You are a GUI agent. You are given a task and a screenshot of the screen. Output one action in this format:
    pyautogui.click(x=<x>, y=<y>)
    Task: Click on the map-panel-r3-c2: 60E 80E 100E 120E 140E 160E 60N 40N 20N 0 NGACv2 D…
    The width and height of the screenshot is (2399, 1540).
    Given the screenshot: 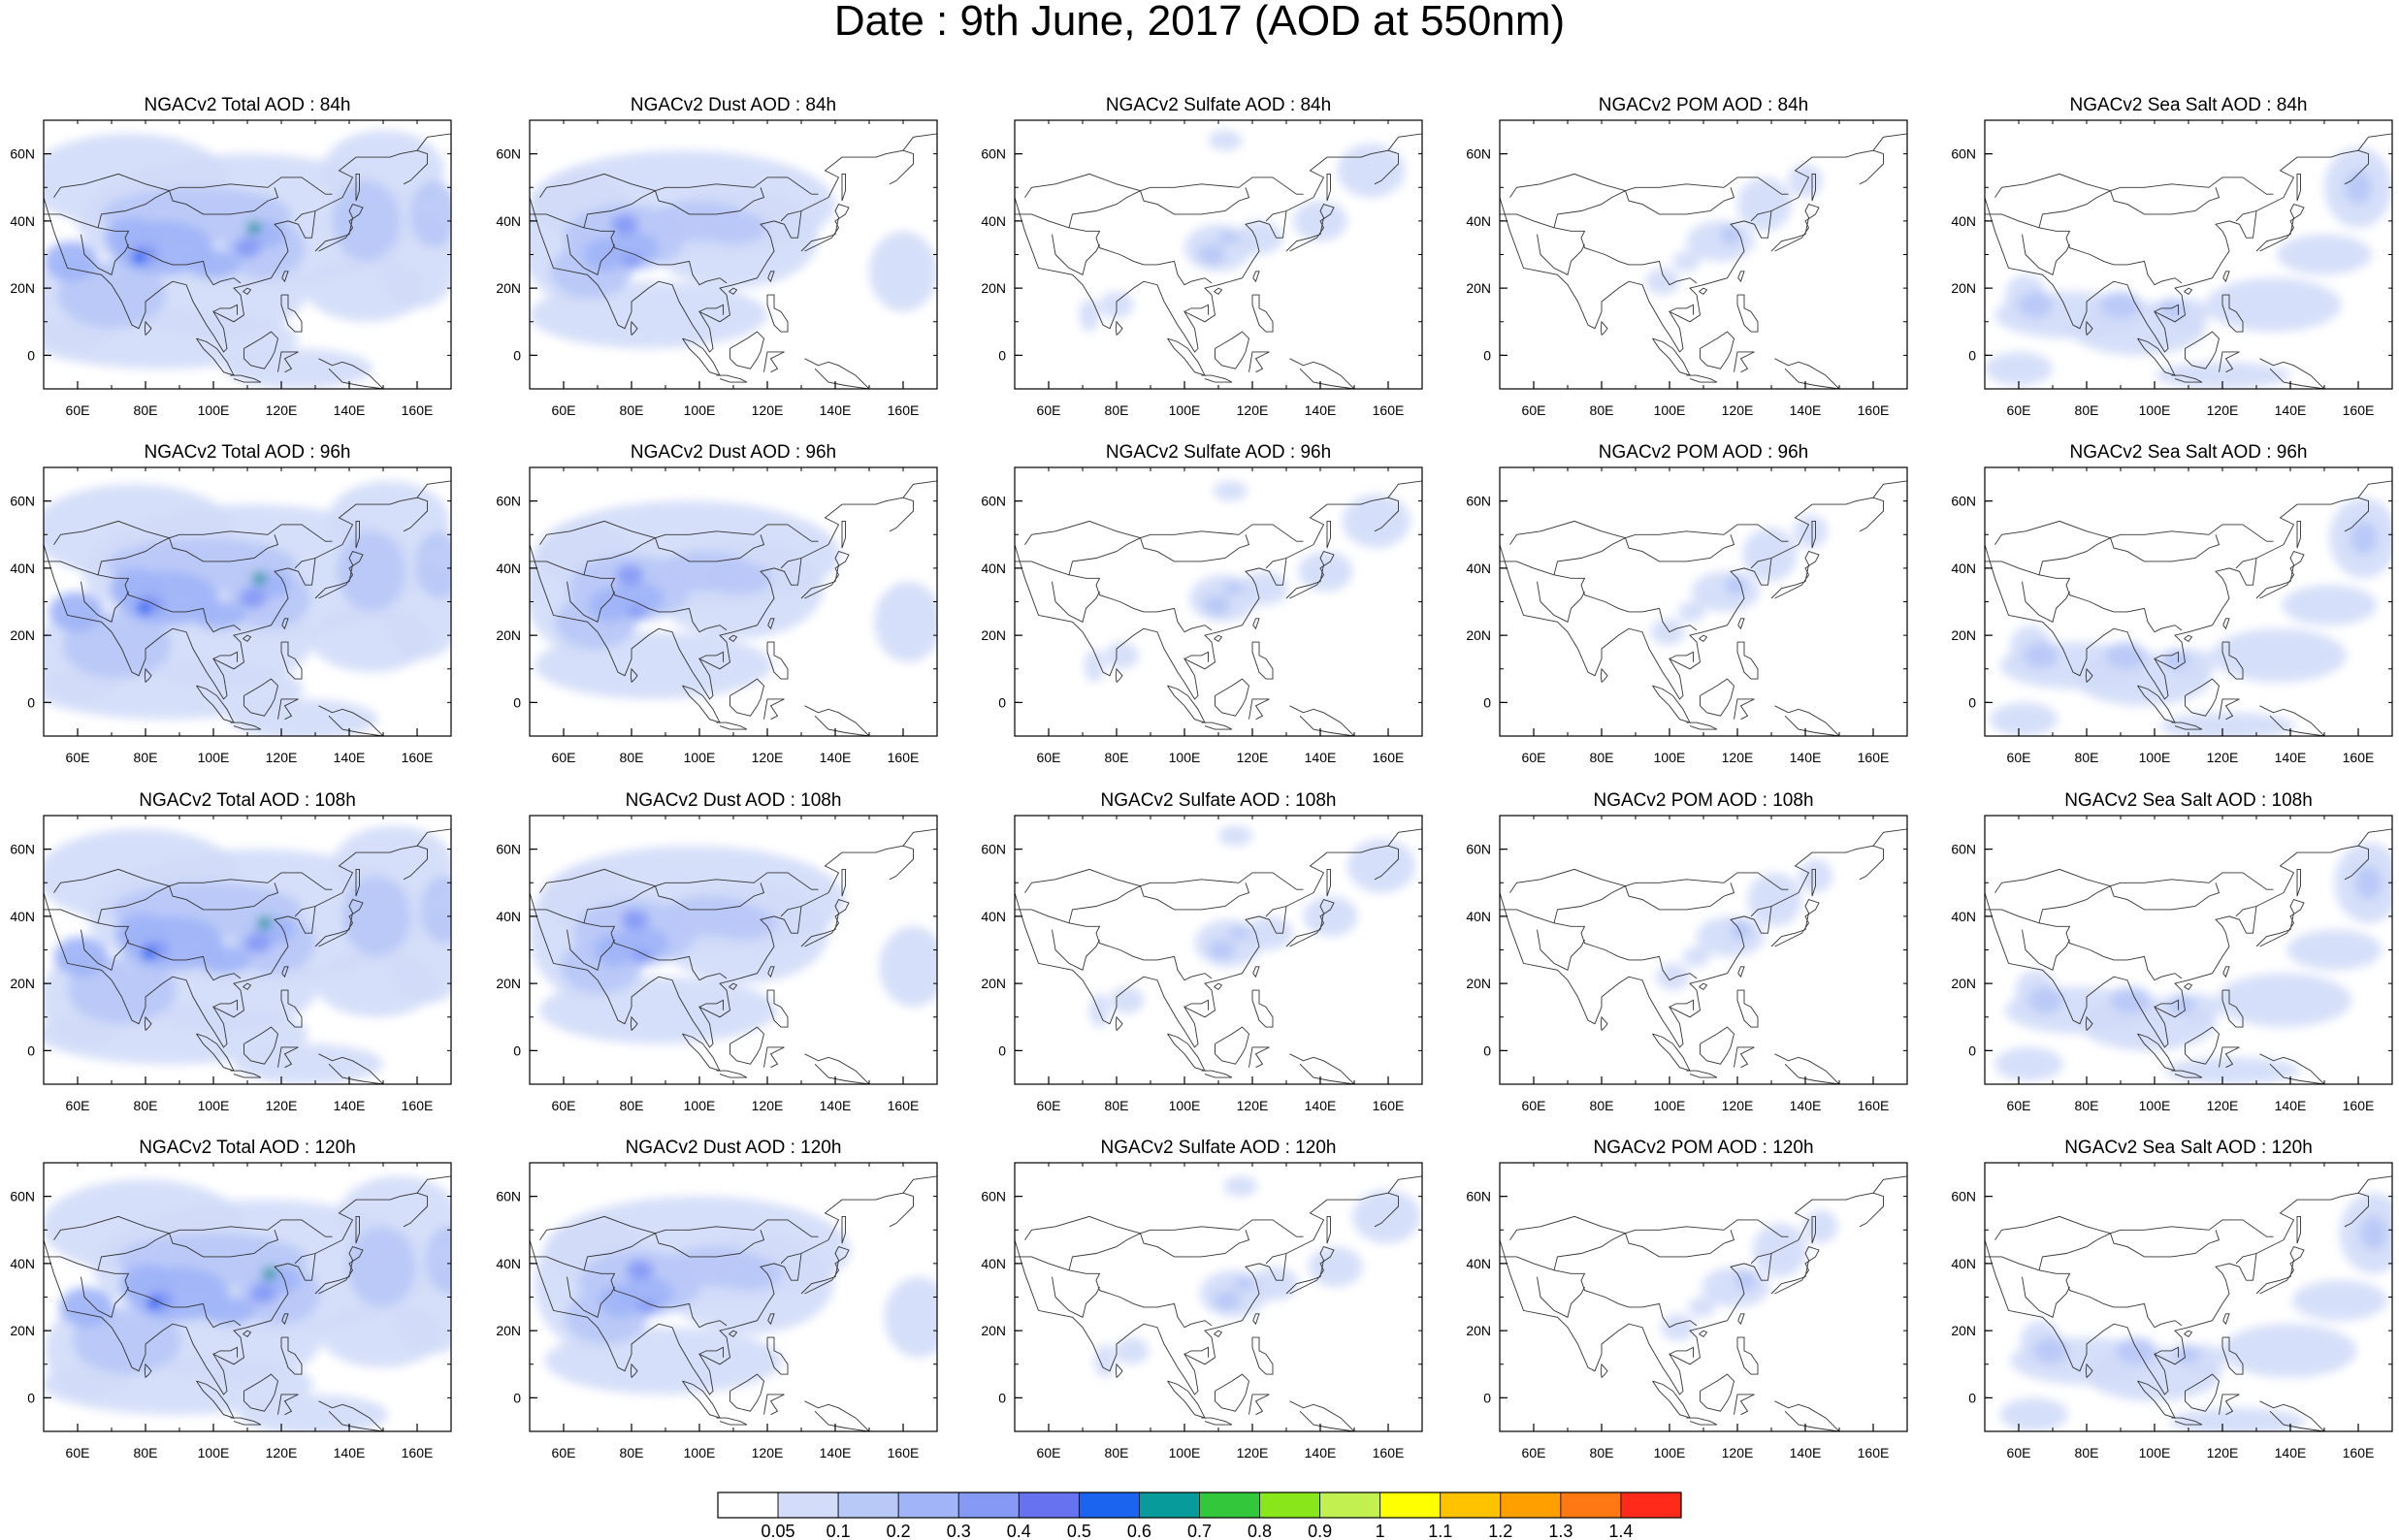 What is the action you would take?
    pyautogui.click(x=717, y=951)
    